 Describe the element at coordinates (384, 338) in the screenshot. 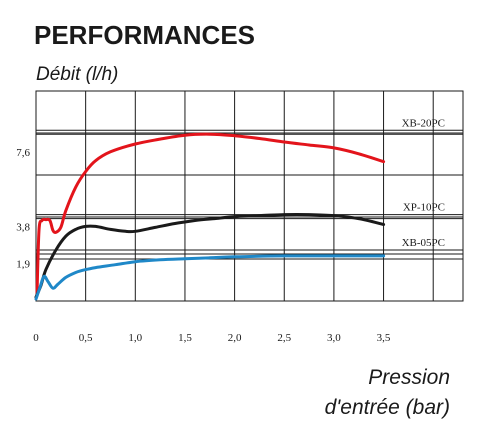

I see `x-tick-label: 3,5` at that location.